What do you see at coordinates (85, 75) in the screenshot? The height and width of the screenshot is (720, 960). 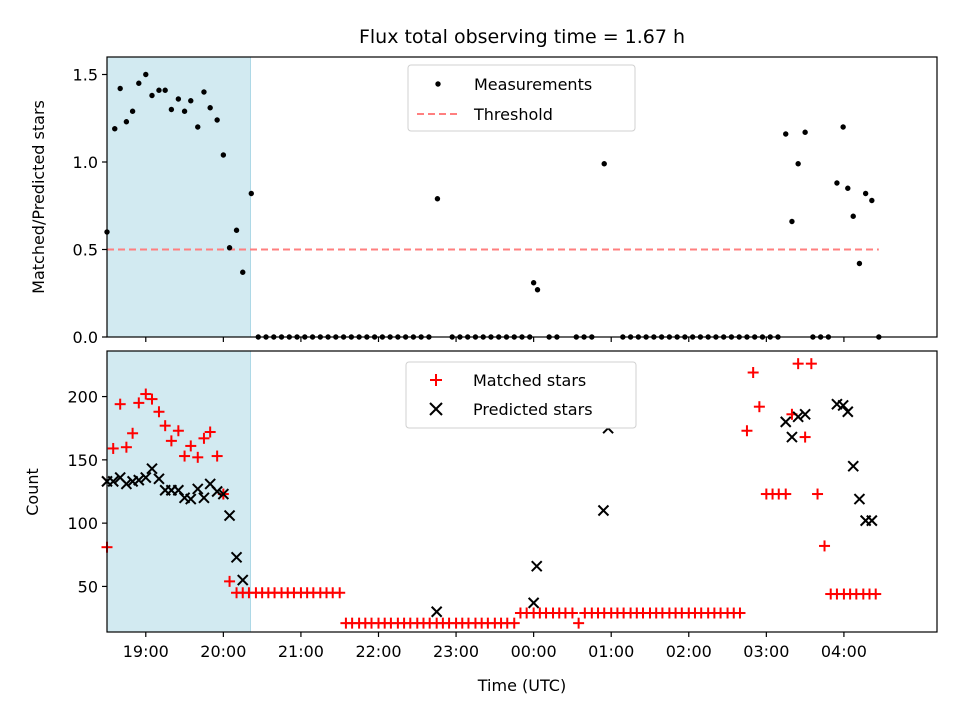 I see `y-tick-label: 1.5` at bounding box center [85, 75].